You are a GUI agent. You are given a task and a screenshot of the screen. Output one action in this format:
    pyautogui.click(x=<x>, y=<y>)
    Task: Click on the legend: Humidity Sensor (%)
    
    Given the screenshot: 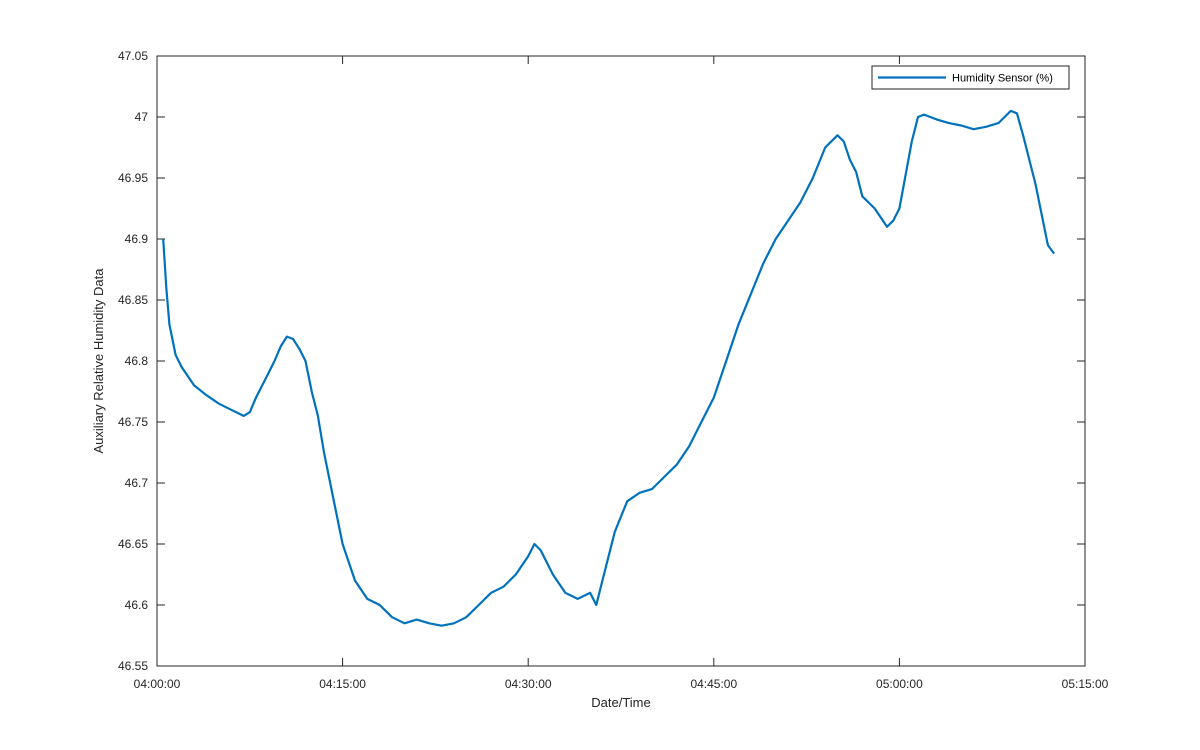 What is the action you would take?
    pyautogui.click(x=970, y=77)
    